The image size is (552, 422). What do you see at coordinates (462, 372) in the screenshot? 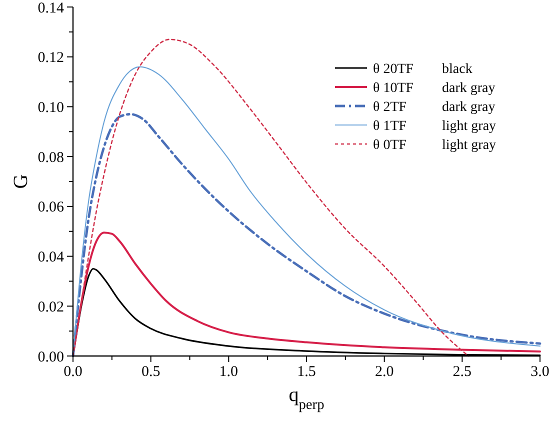
I see `x-tick-label: 2.5` at bounding box center [462, 372].